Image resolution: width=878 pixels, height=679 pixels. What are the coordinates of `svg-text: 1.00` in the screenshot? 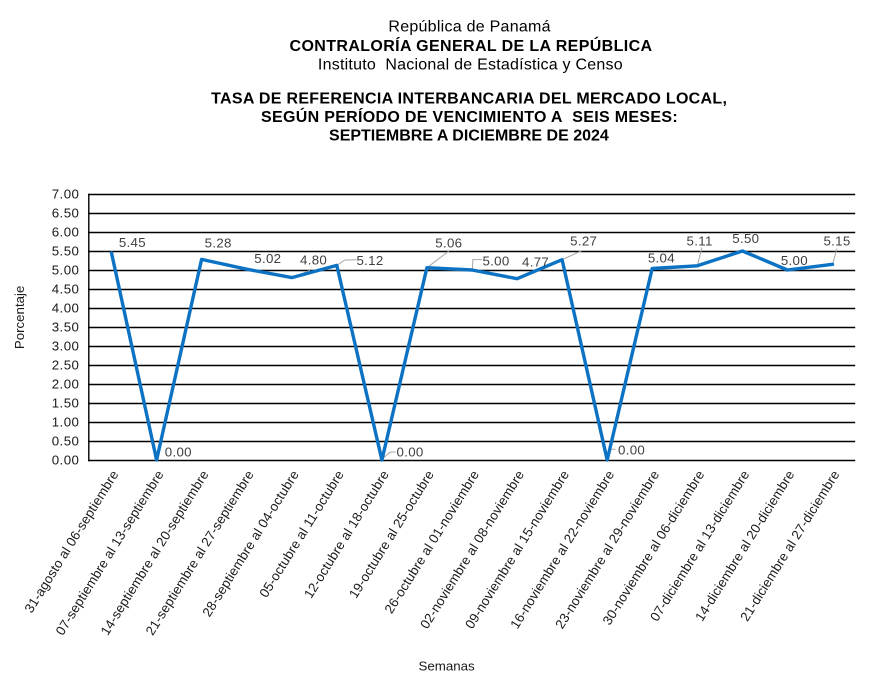 It's located at (66, 422).